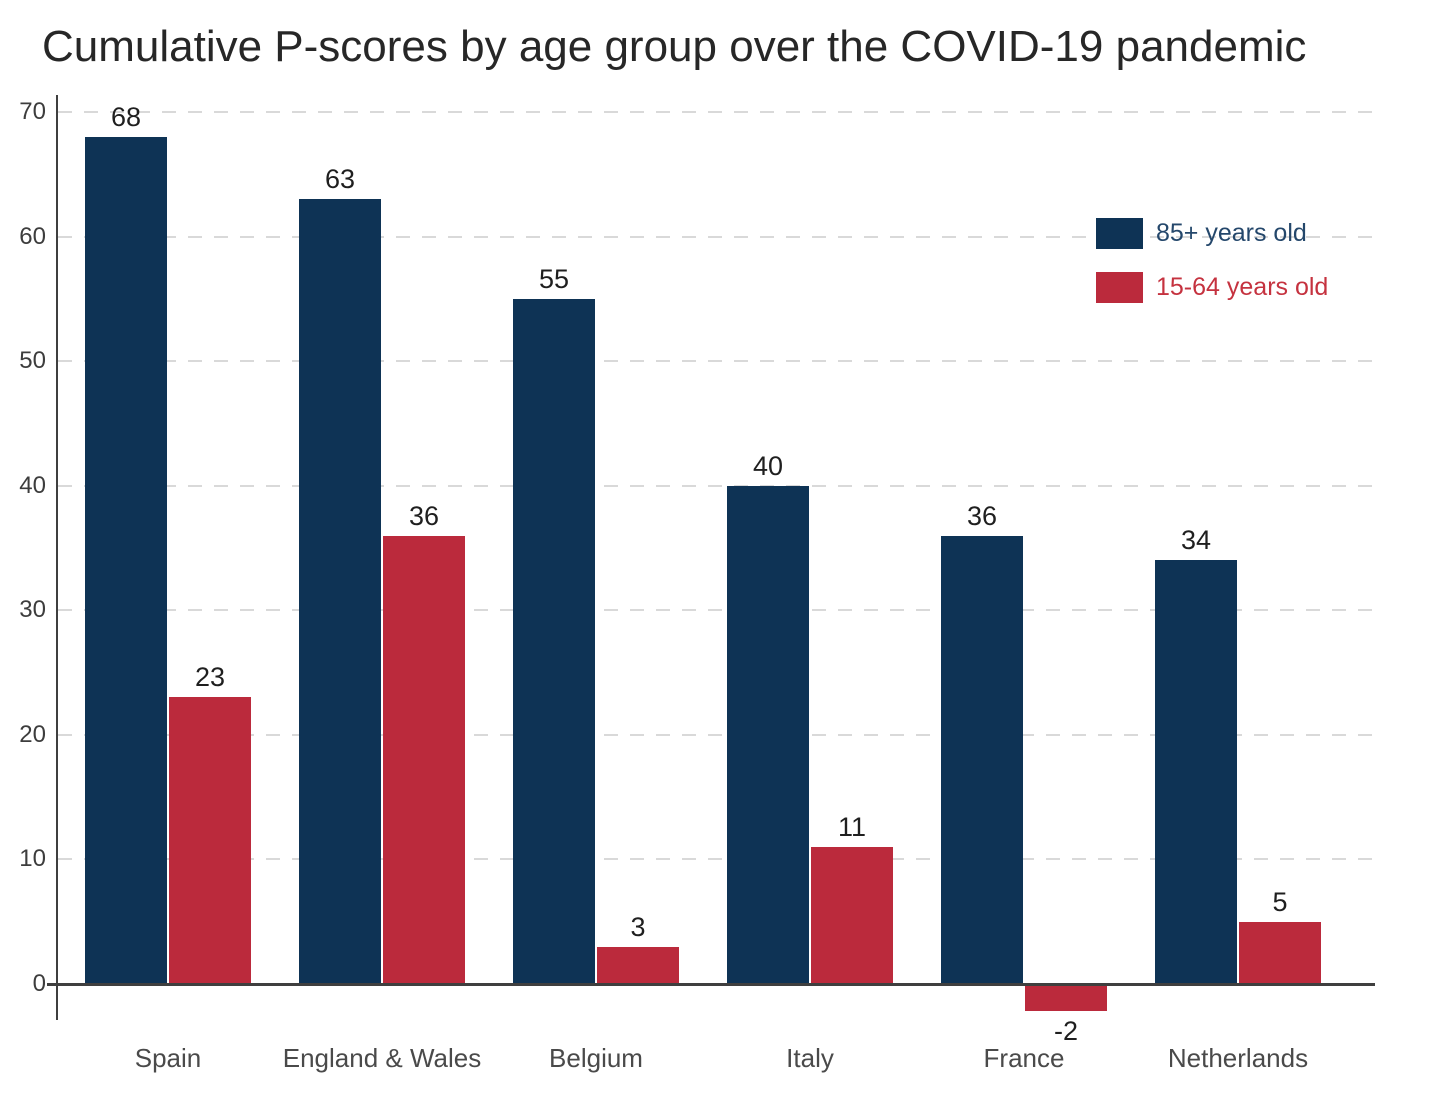  What do you see at coordinates (1196, 540) in the screenshot?
I see `bar-value-label: 34` at bounding box center [1196, 540].